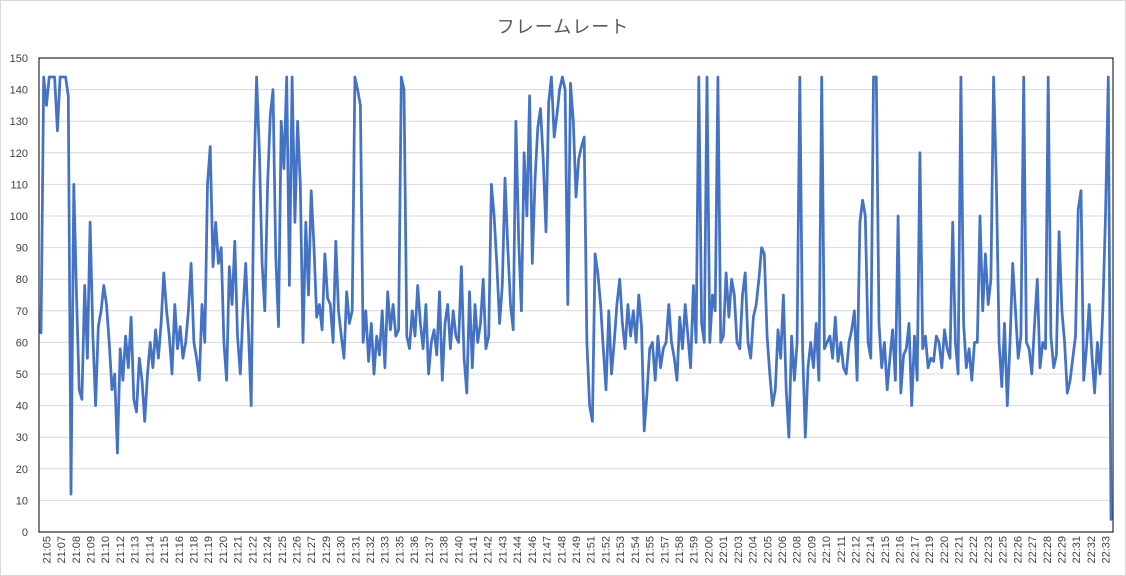 This screenshot has height=576, width=1126. I want to click on x-tick-label: 22:20, so click(945, 550).